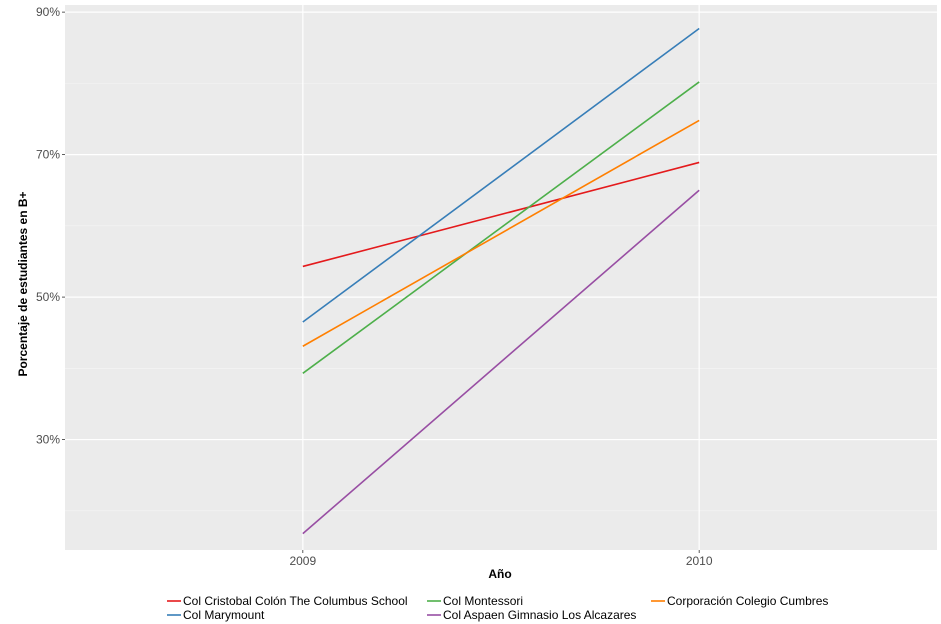 The width and height of the screenshot is (941, 624). What do you see at coordinates (747, 601) in the screenshot?
I see `legend-label: Corporación Colegio Cumbres` at bounding box center [747, 601].